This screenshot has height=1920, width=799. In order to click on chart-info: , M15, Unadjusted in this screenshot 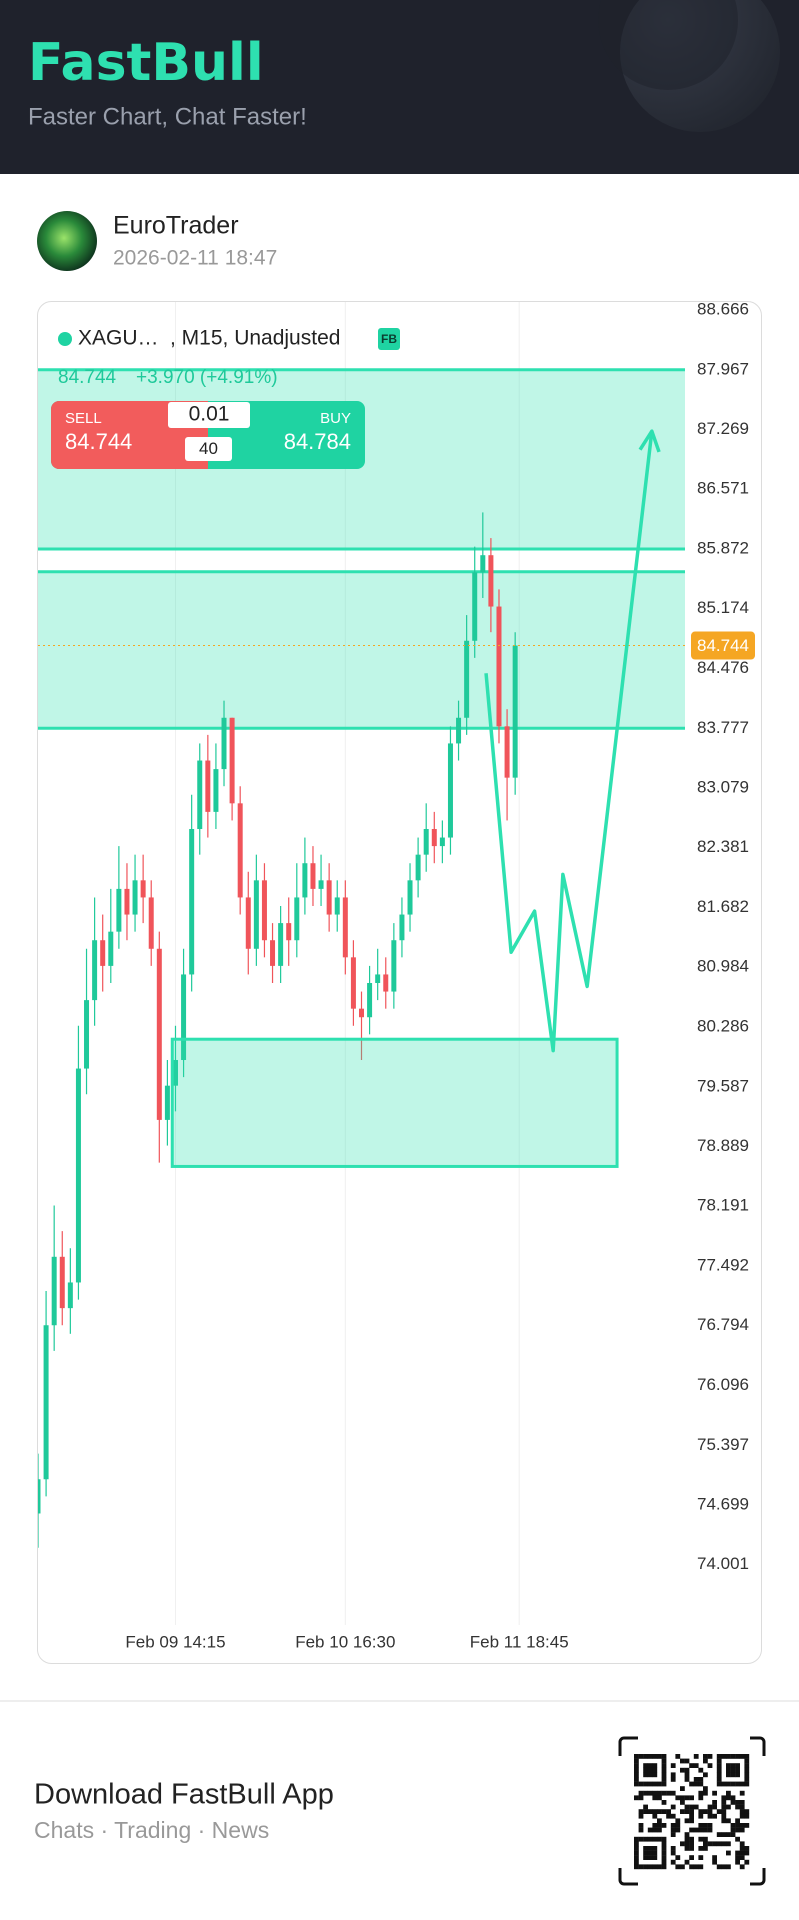, I will do `click(255, 338)`.